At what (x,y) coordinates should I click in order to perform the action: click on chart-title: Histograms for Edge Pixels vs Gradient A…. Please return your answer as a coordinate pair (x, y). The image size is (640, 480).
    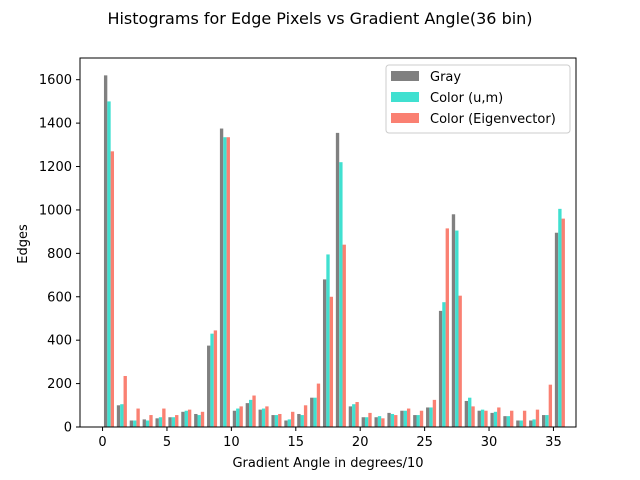
    Looking at the image, I should click on (319, 18).